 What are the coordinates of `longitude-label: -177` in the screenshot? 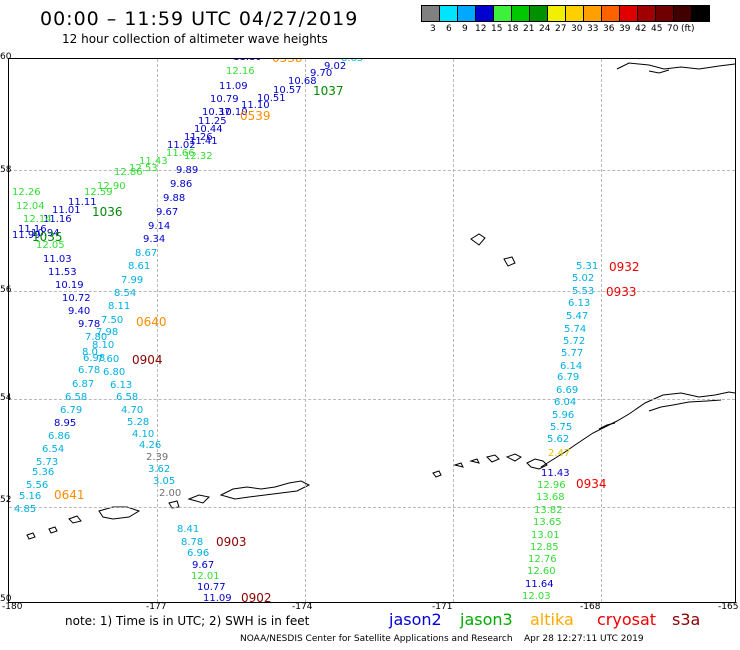 It's located at (156, 607).